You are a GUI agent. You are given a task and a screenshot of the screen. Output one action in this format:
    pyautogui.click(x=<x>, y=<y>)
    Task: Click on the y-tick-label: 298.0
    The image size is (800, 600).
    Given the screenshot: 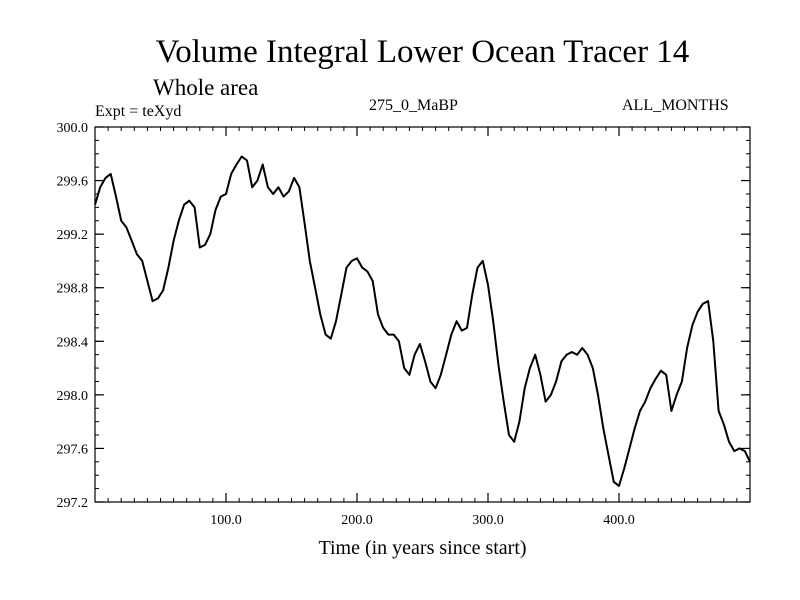 What is the action you would take?
    pyautogui.click(x=73, y=396)
    